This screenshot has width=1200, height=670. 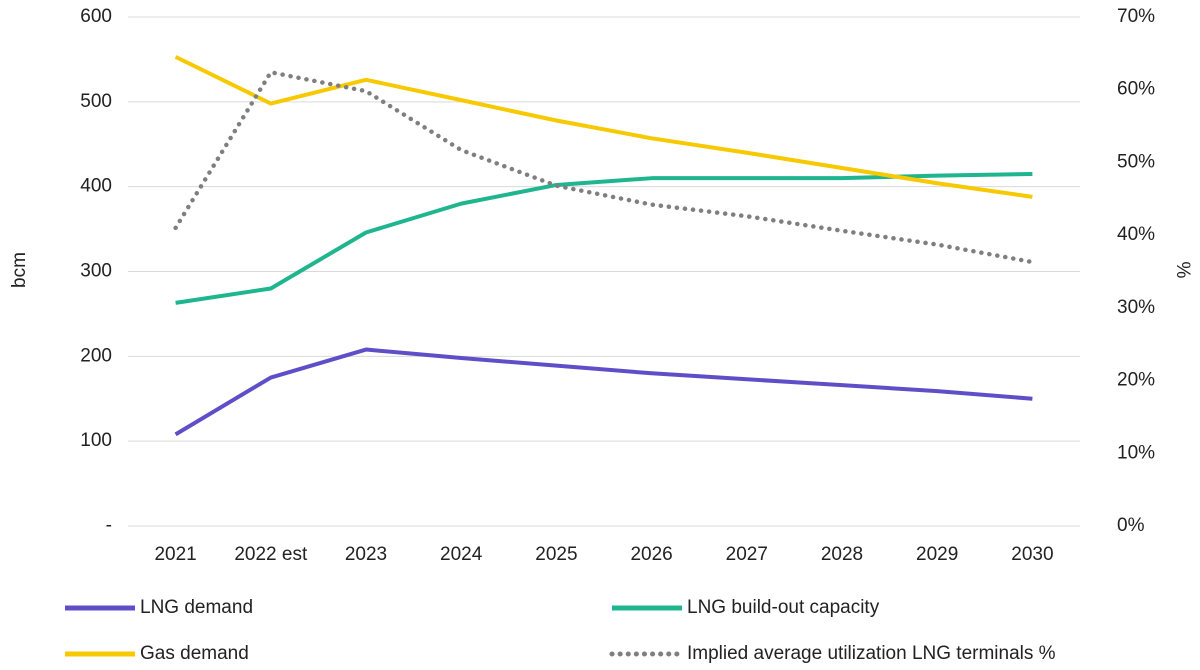 I want to click on y2-tick-label: 30%, so click(x=1136, y=307).